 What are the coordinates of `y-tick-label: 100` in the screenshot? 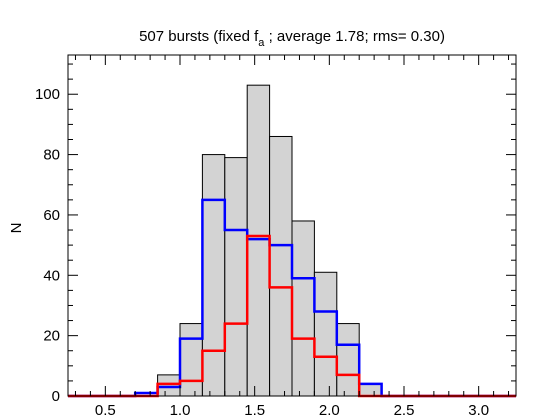 It's located at (47, 94).